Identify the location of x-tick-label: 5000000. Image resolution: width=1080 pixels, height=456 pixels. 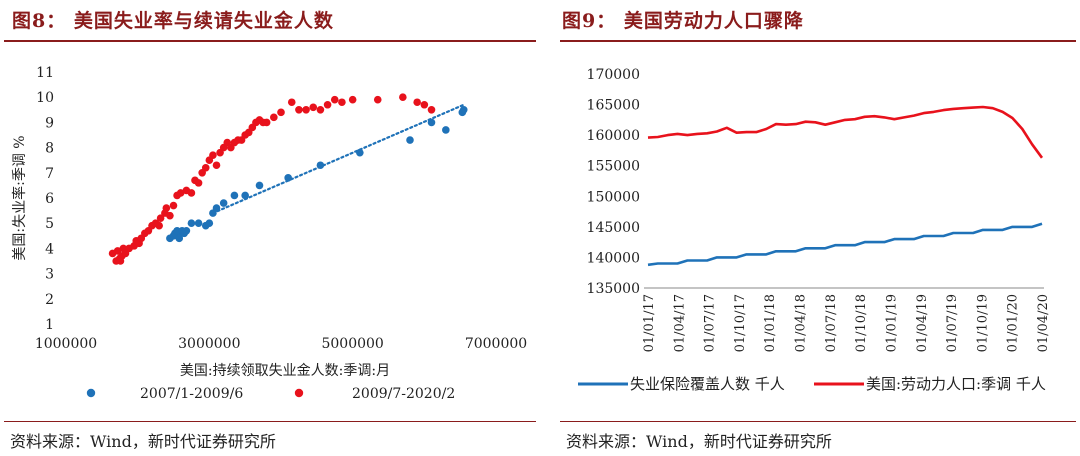
(352, 344).